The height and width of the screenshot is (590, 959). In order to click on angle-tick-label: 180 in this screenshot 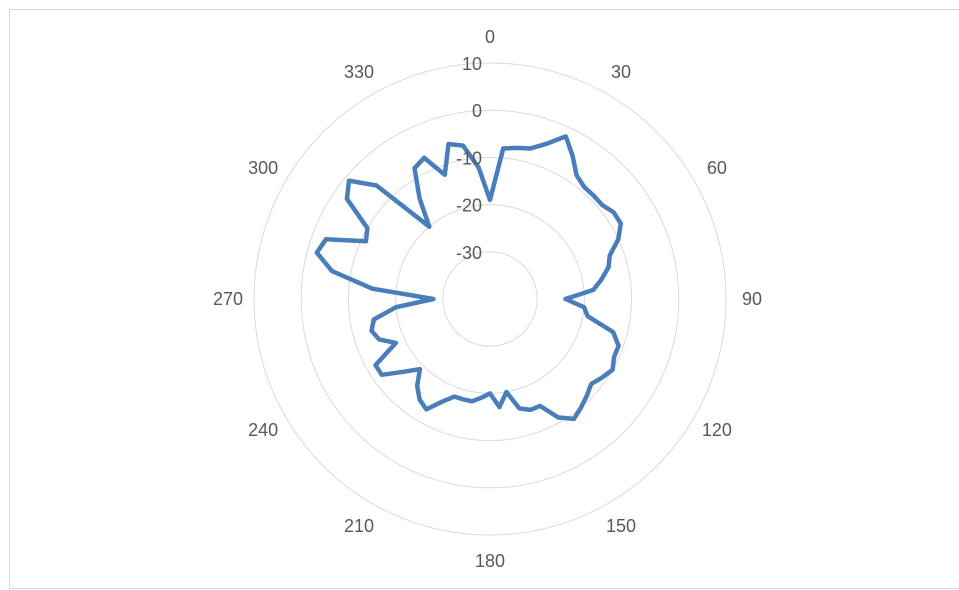, I will do `click(490, 561)`.